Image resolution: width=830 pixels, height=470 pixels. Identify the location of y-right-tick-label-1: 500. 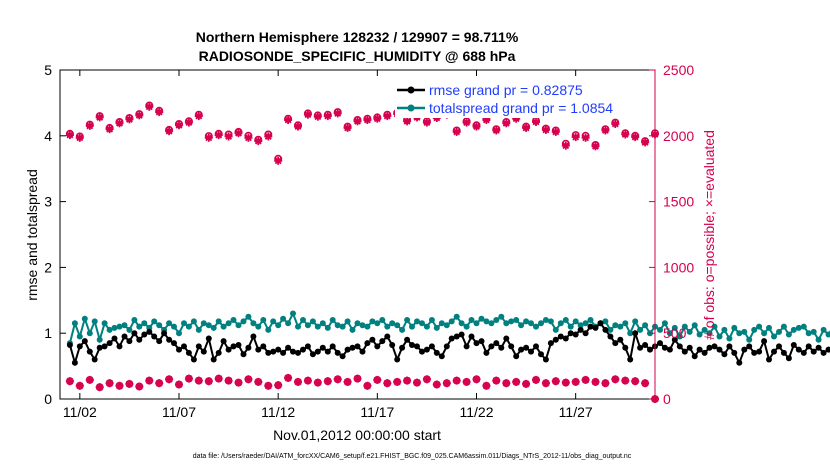
(675, 333).